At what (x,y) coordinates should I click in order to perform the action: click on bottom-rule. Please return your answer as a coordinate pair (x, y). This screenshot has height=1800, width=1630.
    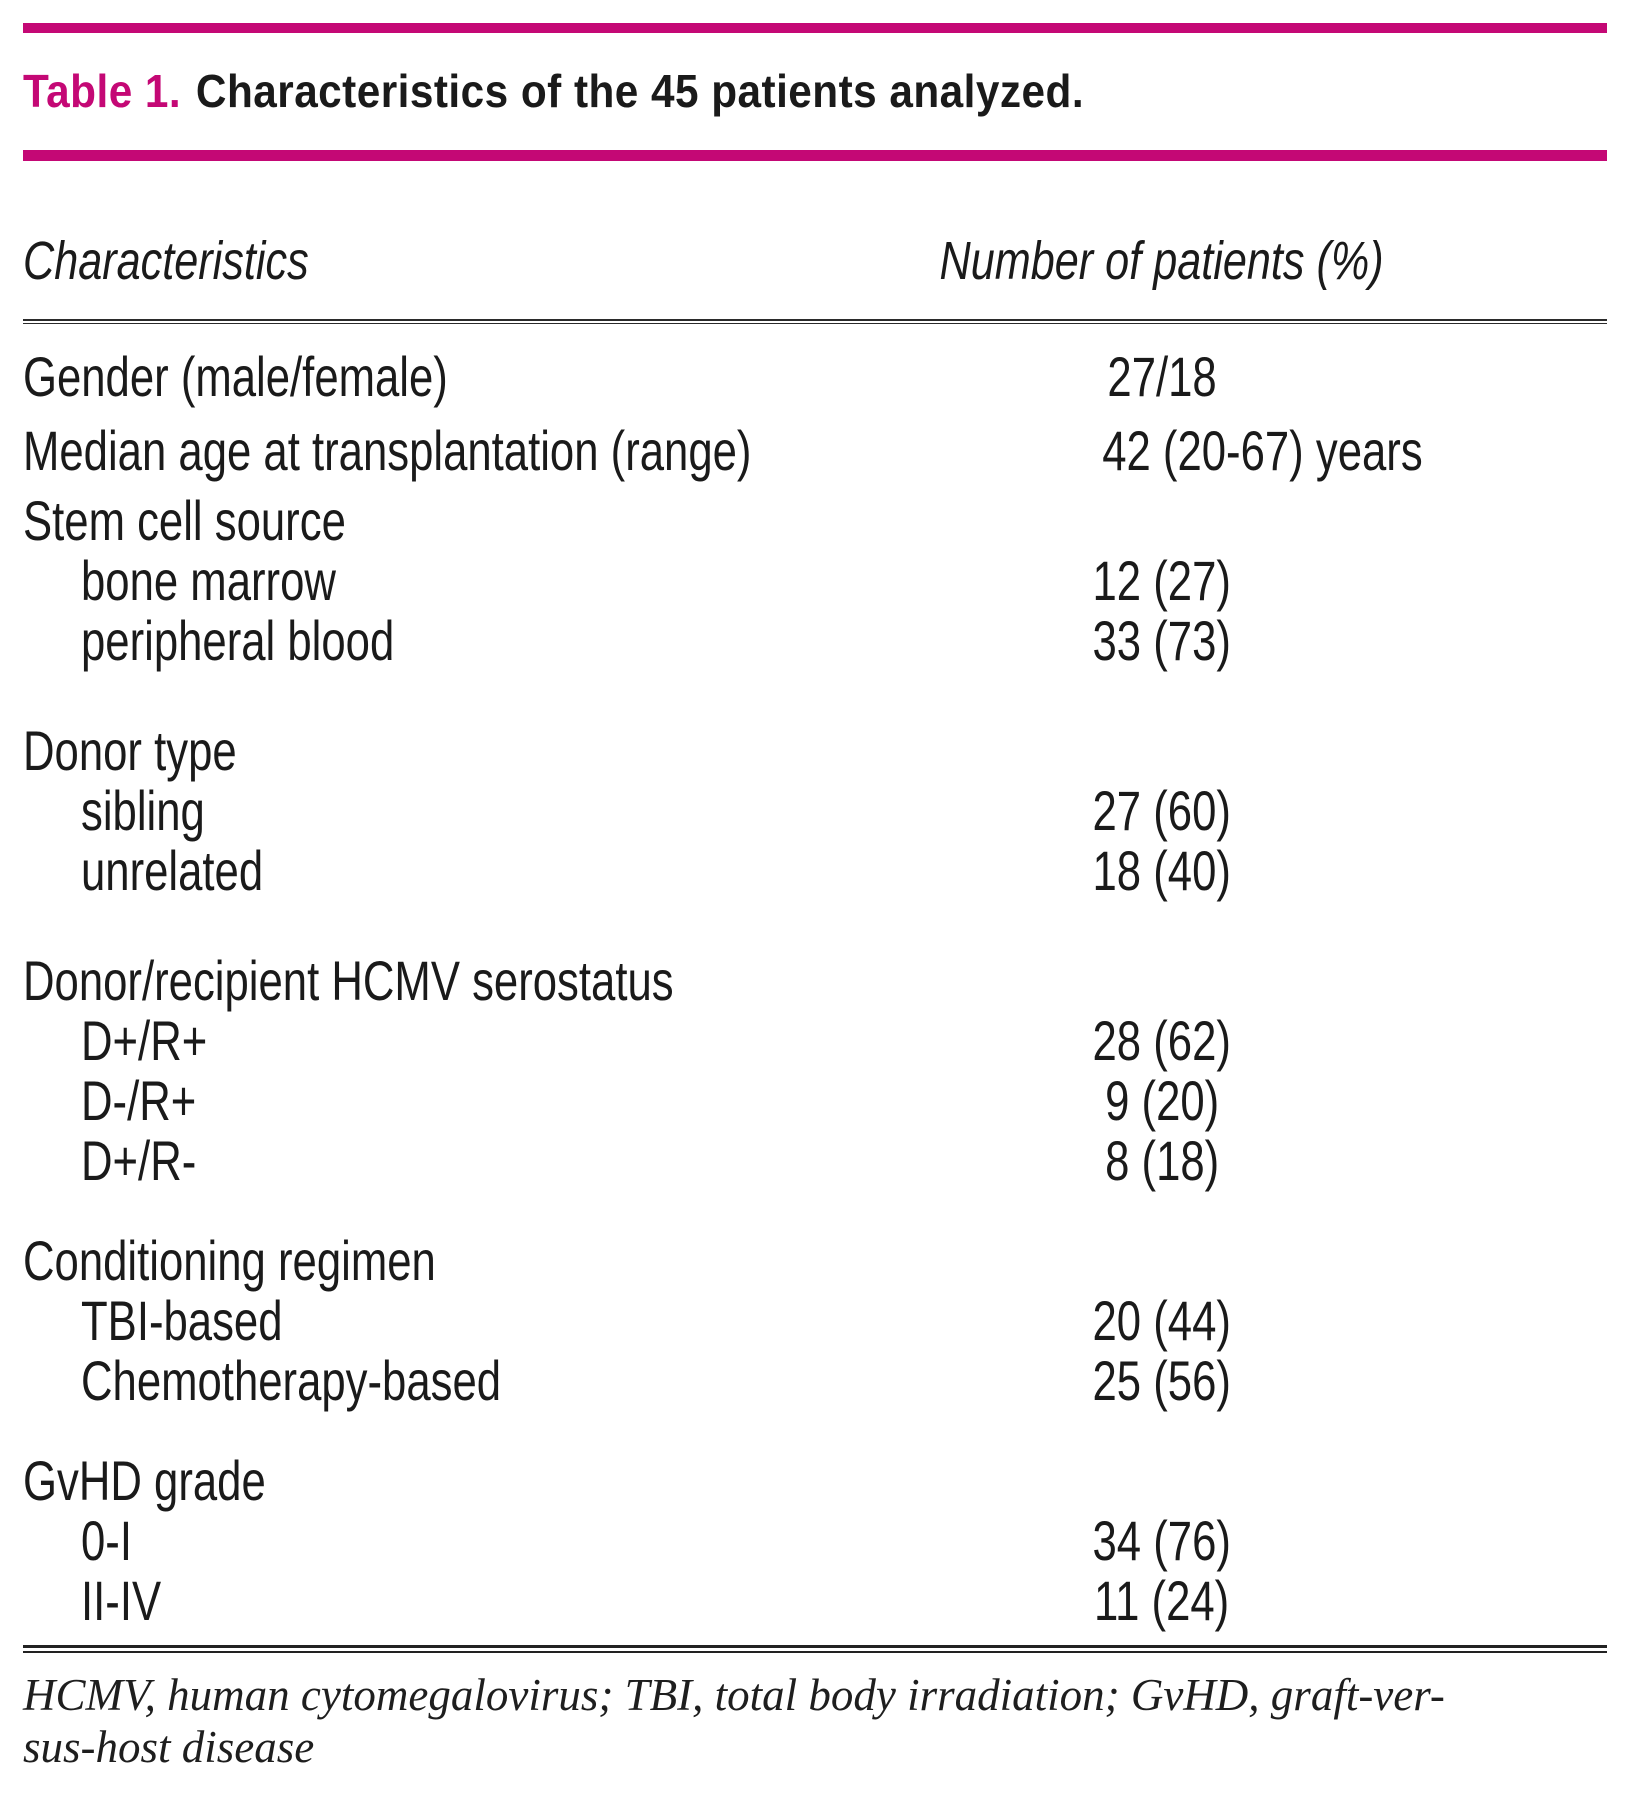
    Looking at the image, I should click on (815, 1649).